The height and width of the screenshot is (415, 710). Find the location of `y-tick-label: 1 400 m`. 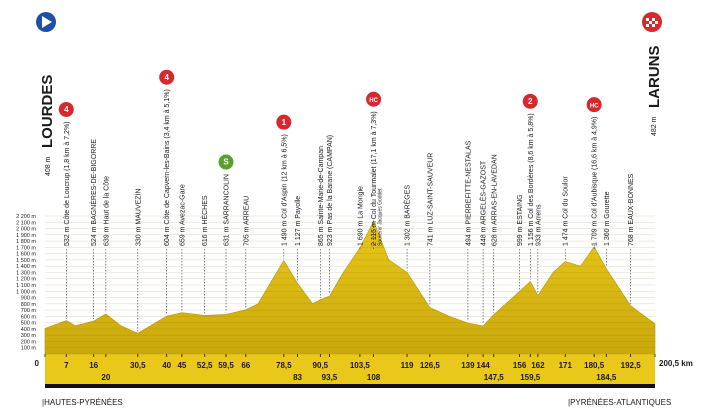

y-tick-label: 1 400 m is located at coordinates (26, 267).